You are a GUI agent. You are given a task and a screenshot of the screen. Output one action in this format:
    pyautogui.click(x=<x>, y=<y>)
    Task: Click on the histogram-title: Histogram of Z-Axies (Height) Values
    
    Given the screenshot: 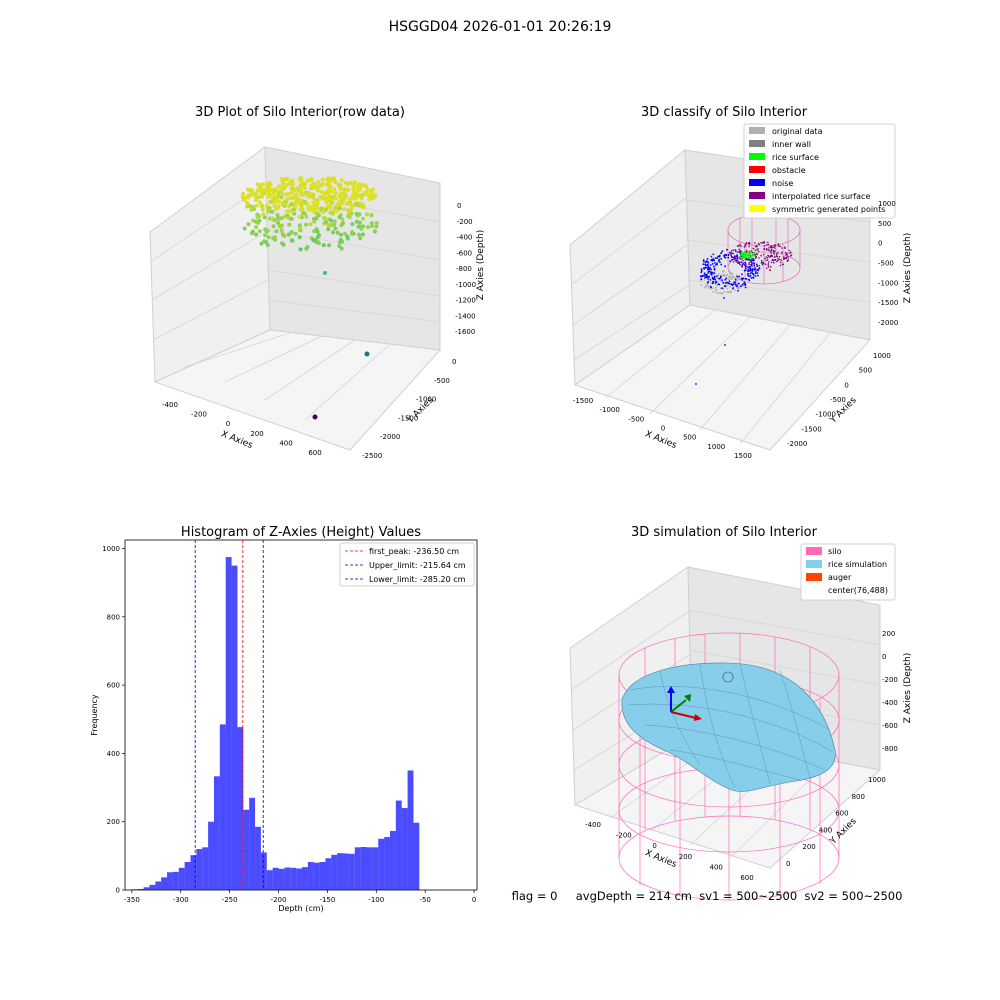 What is the action you would take?
    pyautogui.click(x=301, y=532)
    